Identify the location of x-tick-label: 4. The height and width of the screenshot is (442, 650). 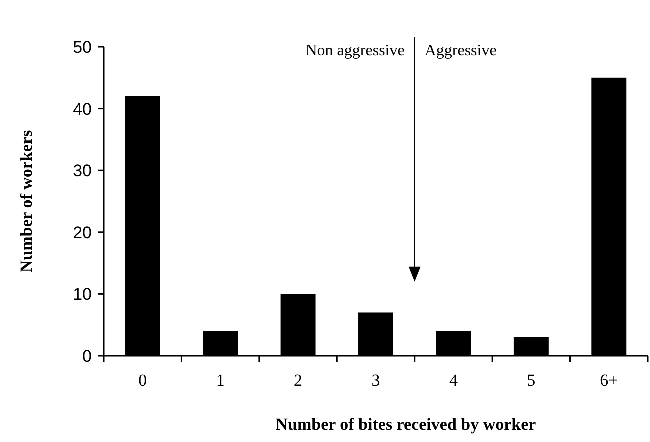
(453, 380).